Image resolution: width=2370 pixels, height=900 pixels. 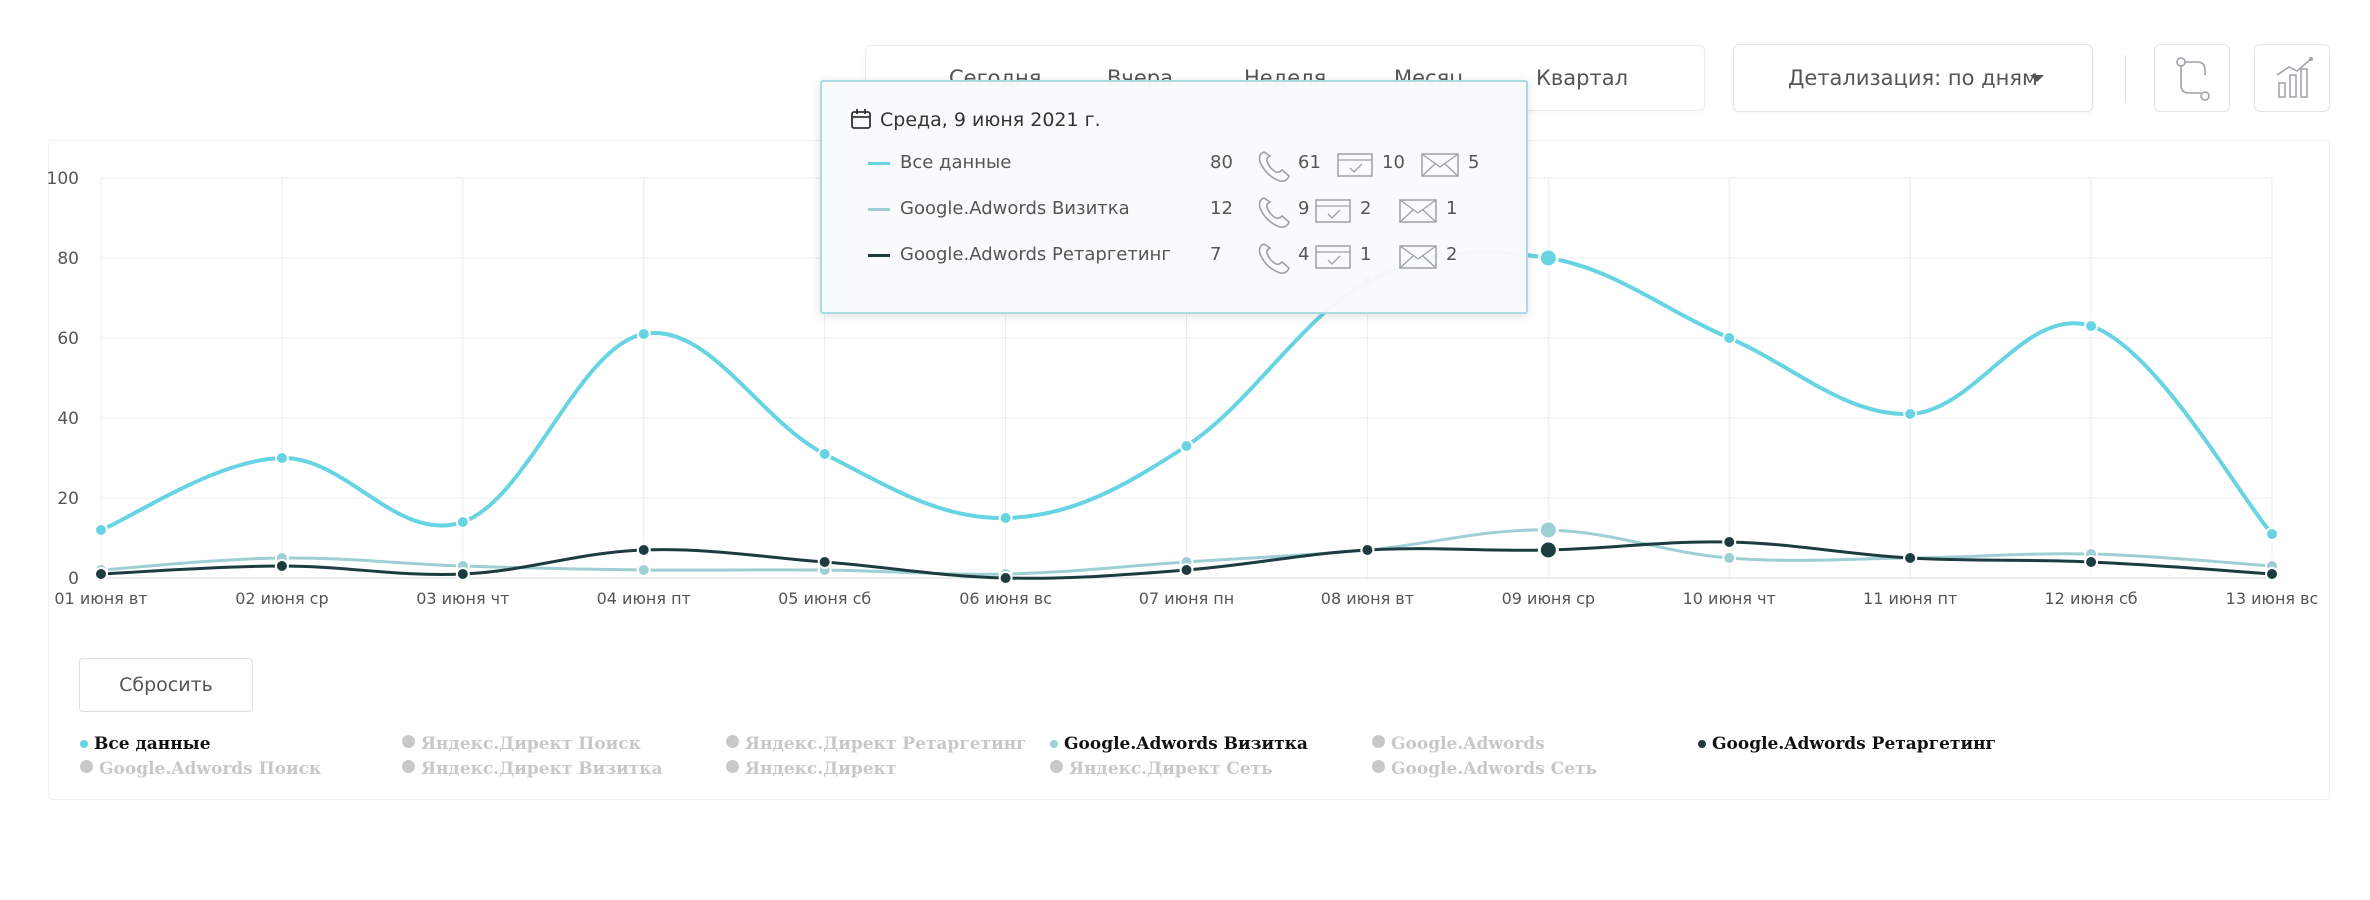 I want to click on tooltip-row: Все данные 80 61 10 5, so click(x=1188, y=165).